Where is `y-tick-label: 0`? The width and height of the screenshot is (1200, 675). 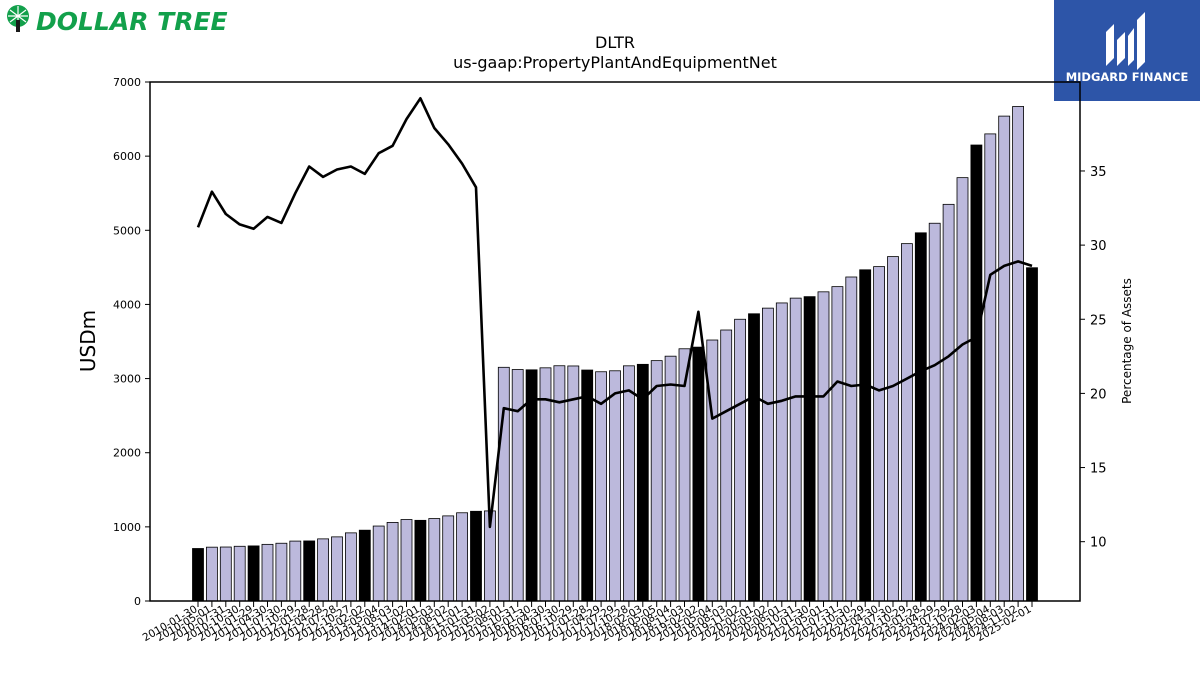
y-tick-label: 0 is located at coordinates (137, 601).